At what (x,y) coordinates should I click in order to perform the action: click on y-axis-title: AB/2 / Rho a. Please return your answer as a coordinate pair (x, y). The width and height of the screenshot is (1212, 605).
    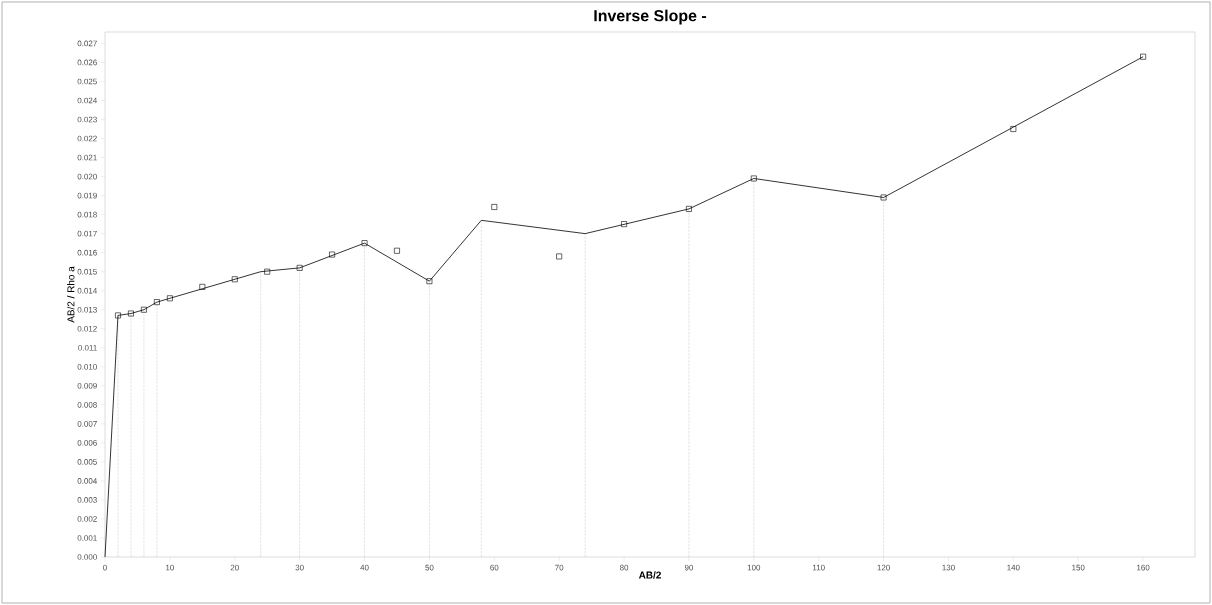
    Looking at the image, I should click on (71, 294).